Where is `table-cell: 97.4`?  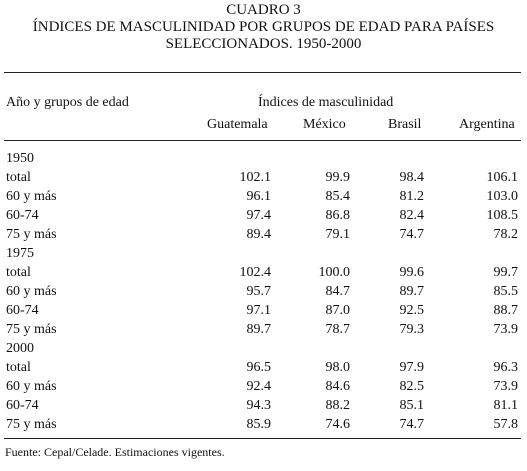
table-cell: 97.4 is located at coordinates (259, 215).